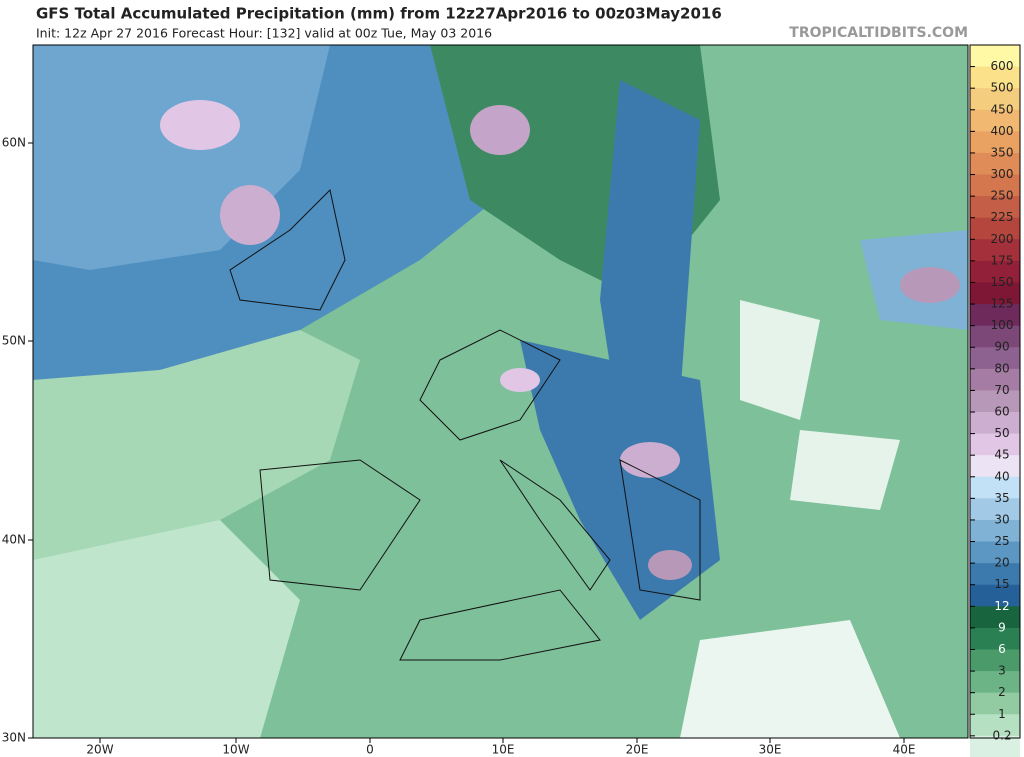 Image resolution: width=1024 pixels, height=757 pixels. I want to click on colorbar-label: 25, so click(1001, 541).